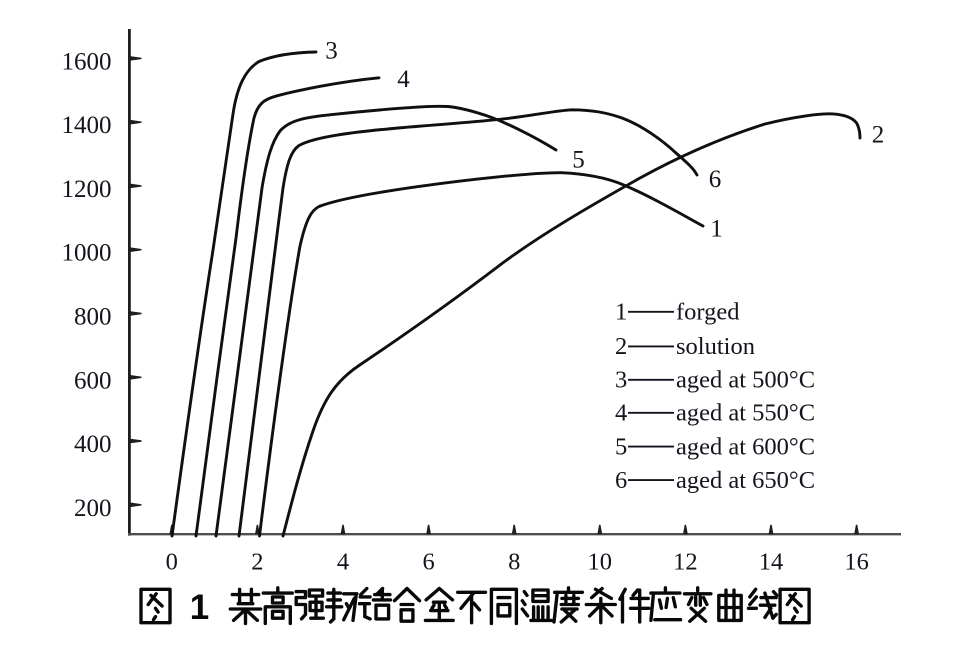 The width and height of the screenshot is (970, 658). I want to click on svg-text: 0, so click(172, 562).